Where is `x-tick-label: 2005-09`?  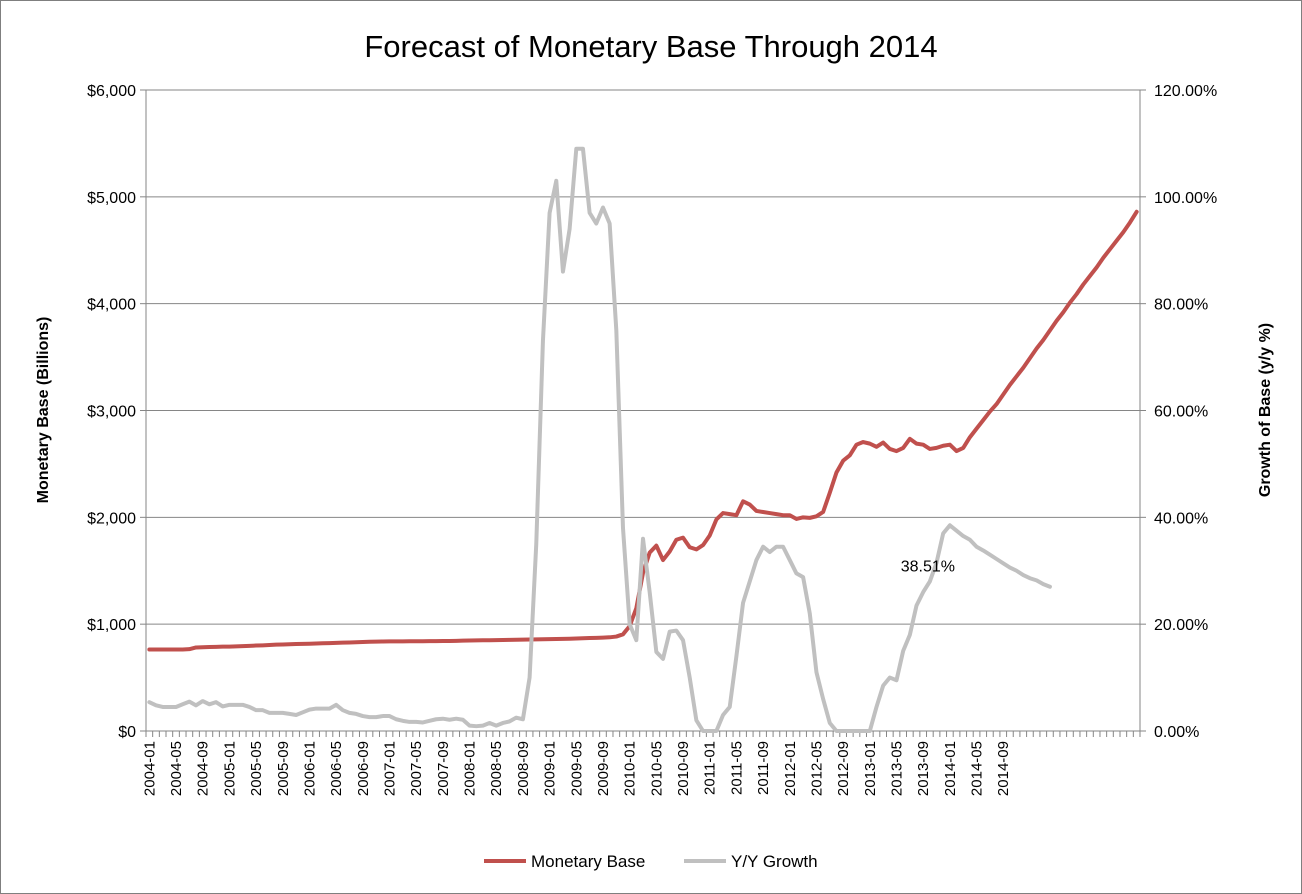 x-tick-label: 2005-09 is located at coordinates (283, 768).